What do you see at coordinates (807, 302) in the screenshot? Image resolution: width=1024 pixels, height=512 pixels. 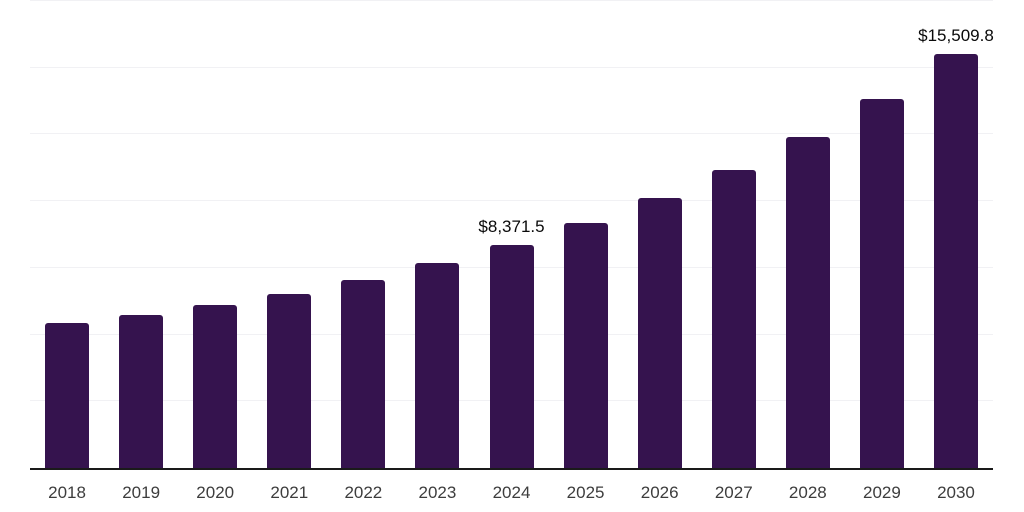 I see `bar-2028` at bounding box center [807, 302].